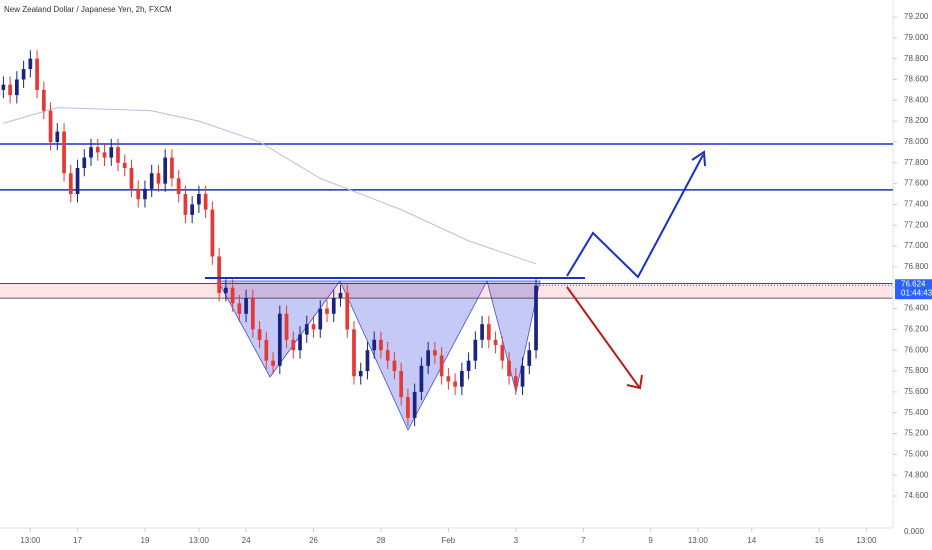  What do you see at coordinates (916, 224) in the screenshot?
I see `y-tick-label: 77.200` at bounding box center [916, 224].